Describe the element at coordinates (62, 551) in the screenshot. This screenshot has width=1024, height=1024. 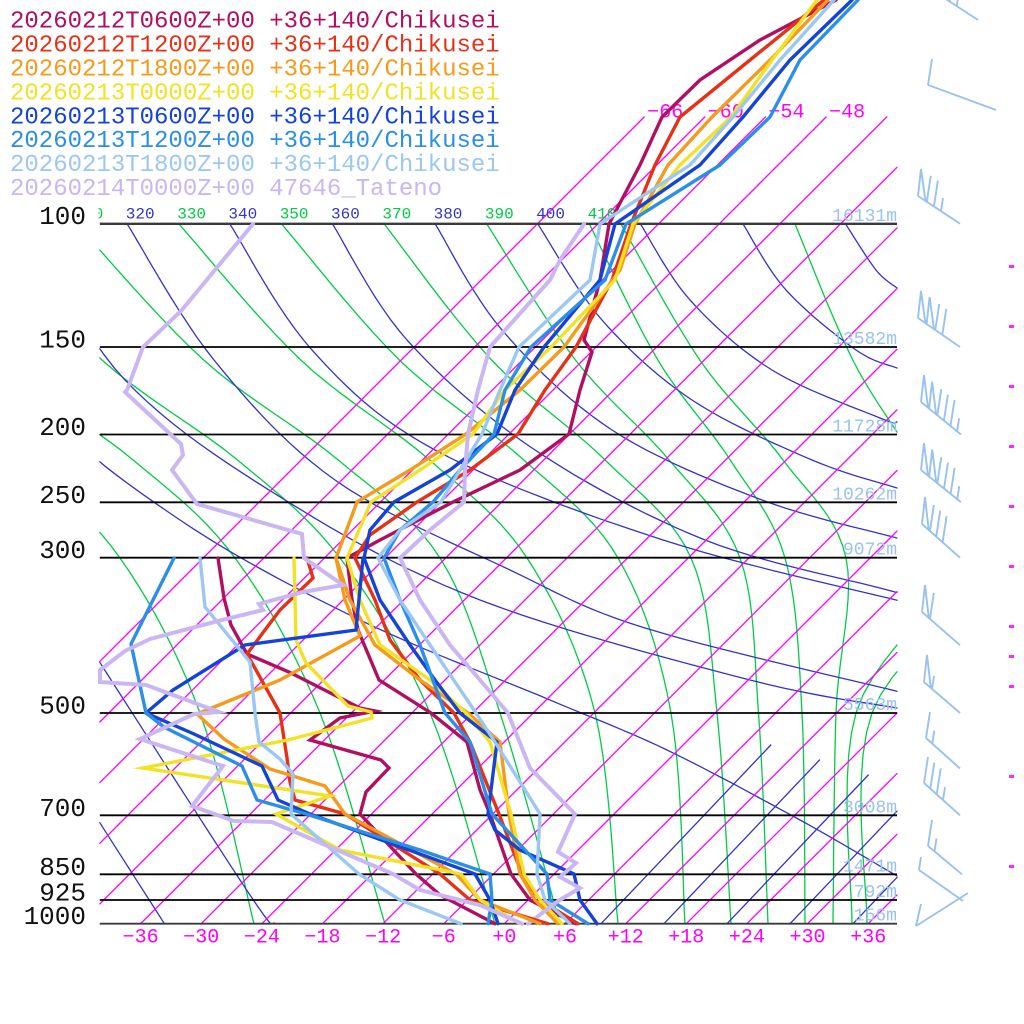
I see `svg-text: 300` at that location.